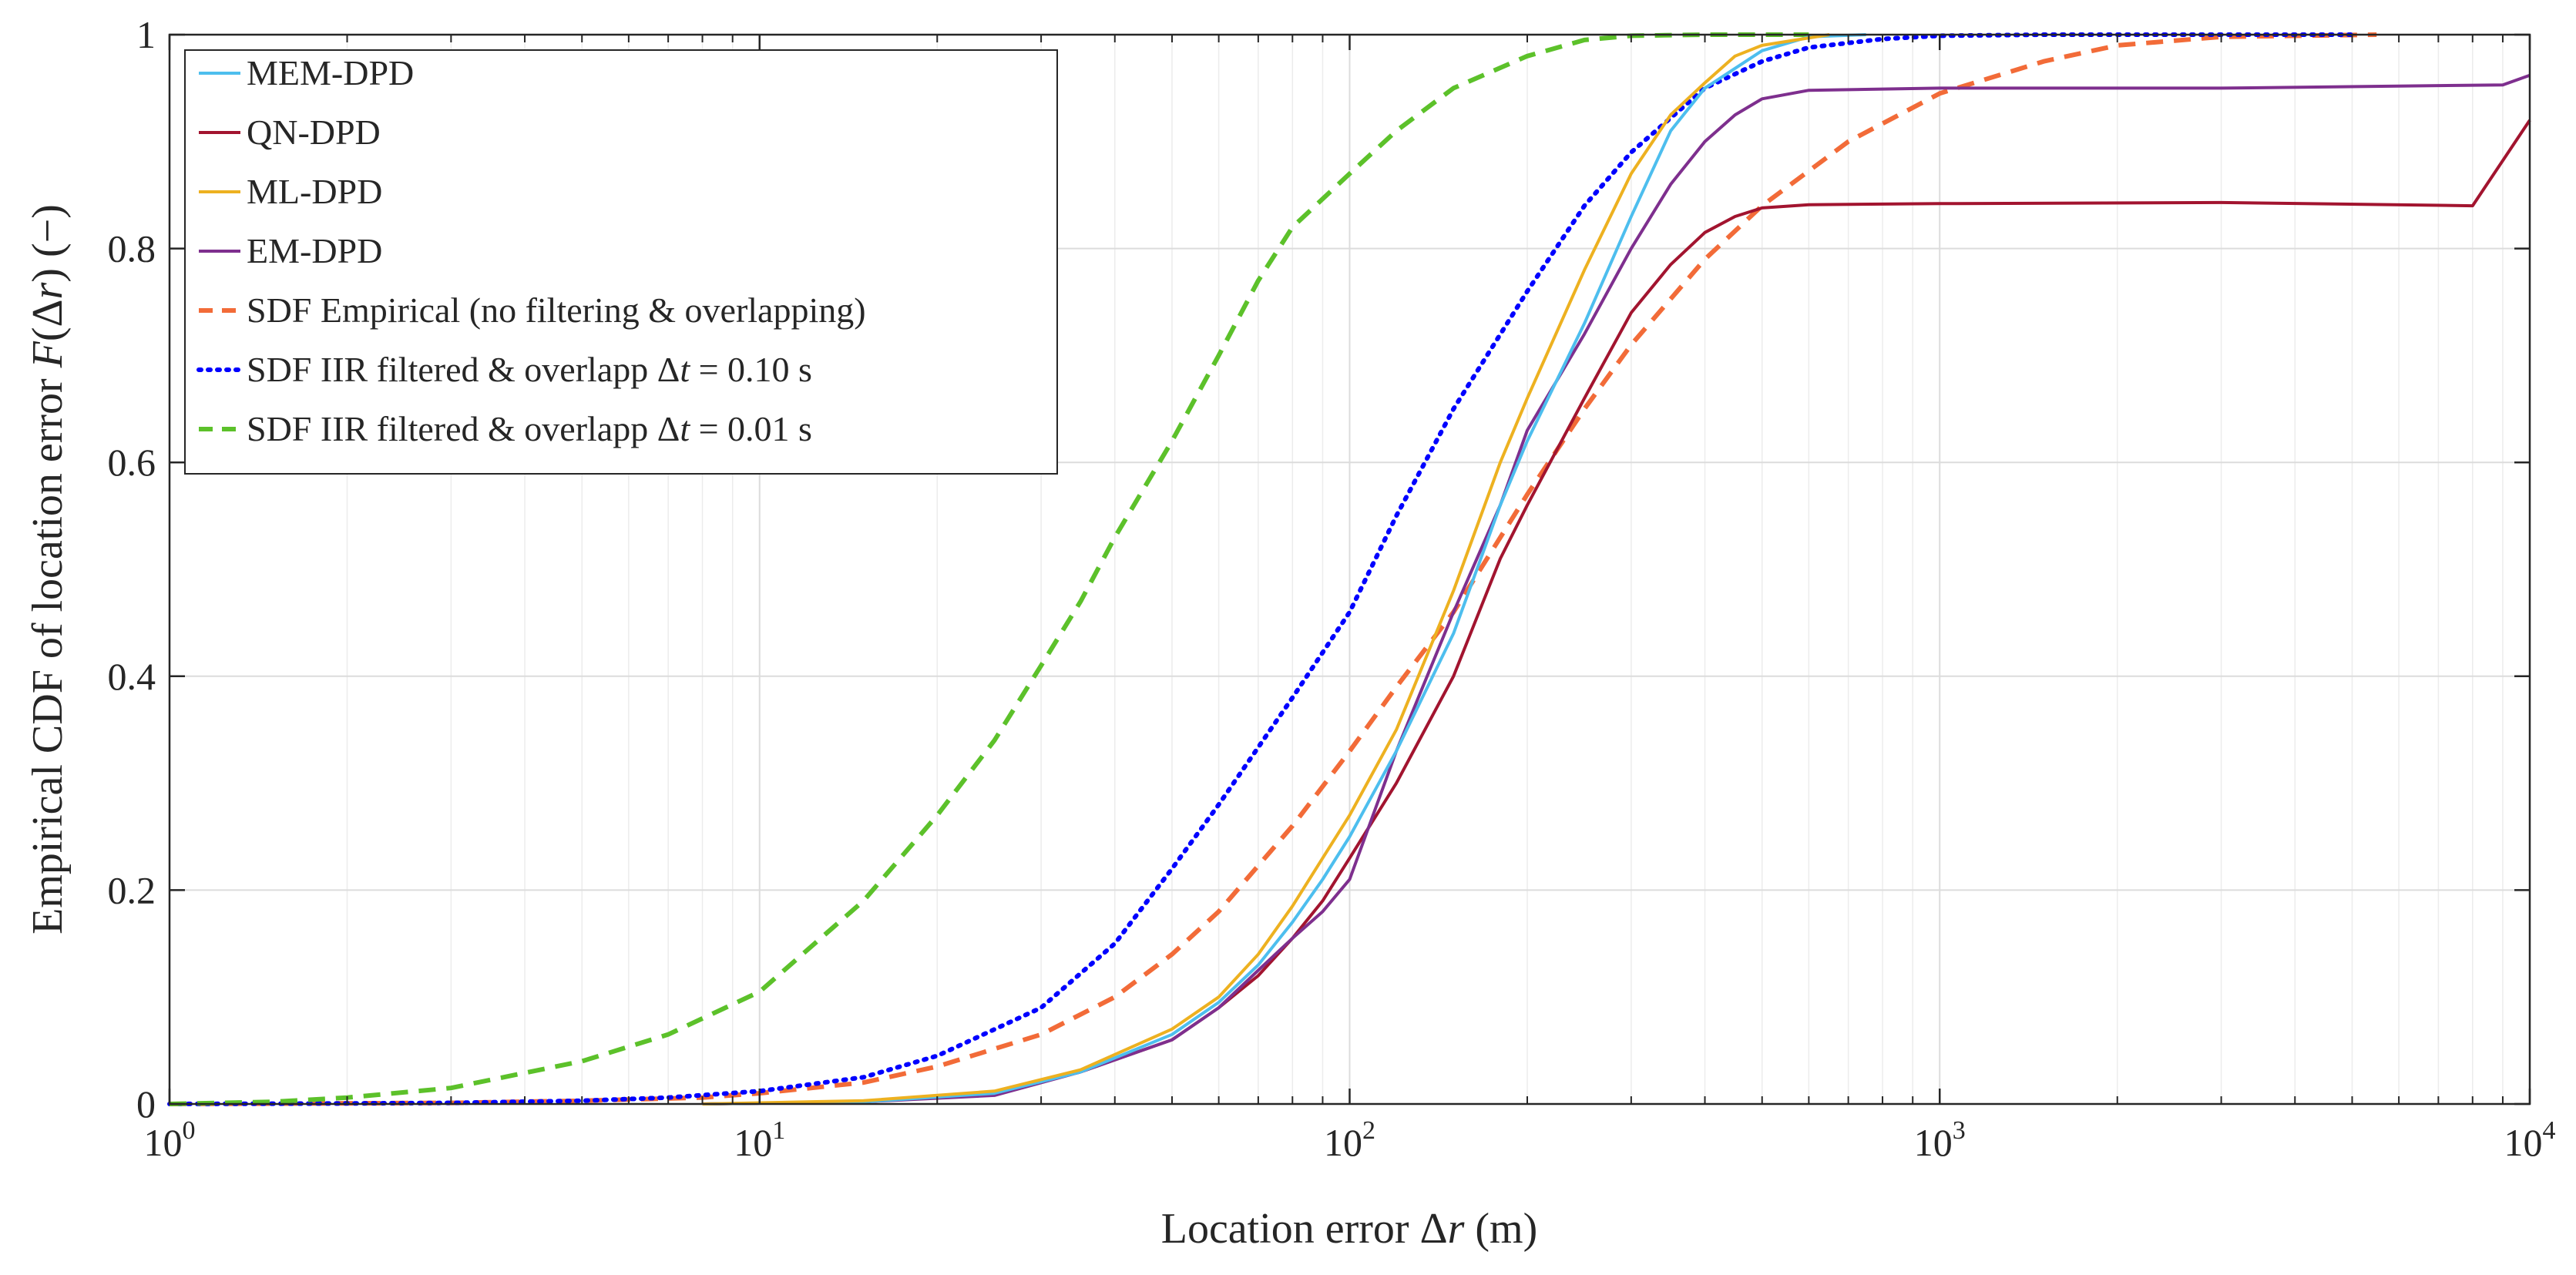 Image resolution: width=2576 pixels, height=1275 pixels. What do you see at coordinates (529, 429) in the screenshot?
I see `legend-label-sdf-iir-001: SDF IIR filtered & overlapp Δt = 0.01 s` at bounding box center [529, 429].